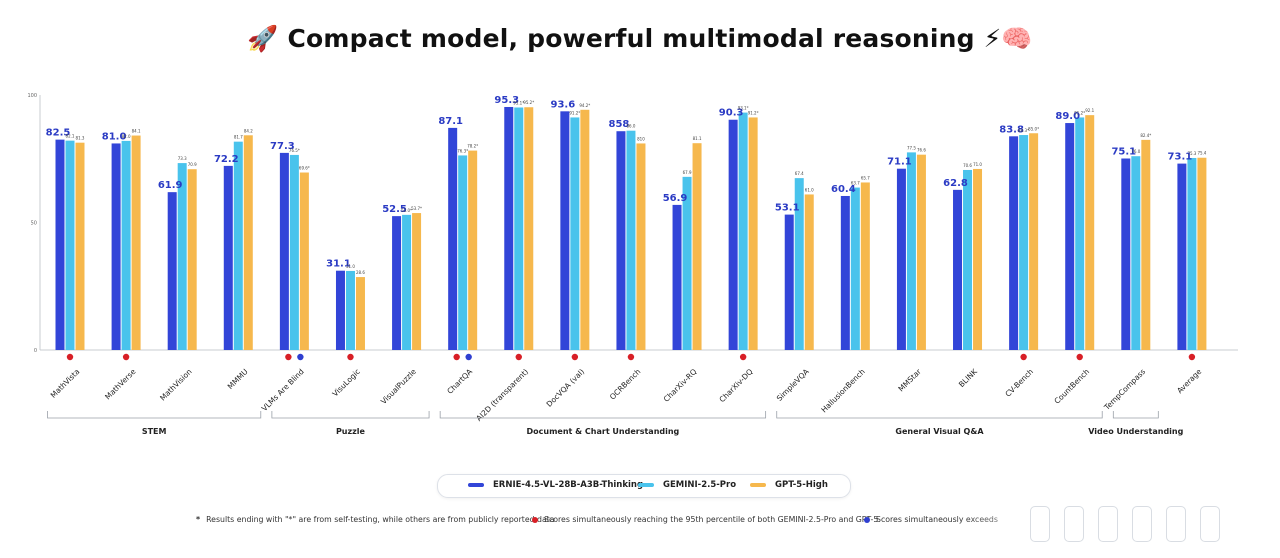 The width and height of the screenshot is (1280, 558). Describe the element at coordinates (248, 130) in the screenshot. I see `value-label-gpt: 84.2` at that location.